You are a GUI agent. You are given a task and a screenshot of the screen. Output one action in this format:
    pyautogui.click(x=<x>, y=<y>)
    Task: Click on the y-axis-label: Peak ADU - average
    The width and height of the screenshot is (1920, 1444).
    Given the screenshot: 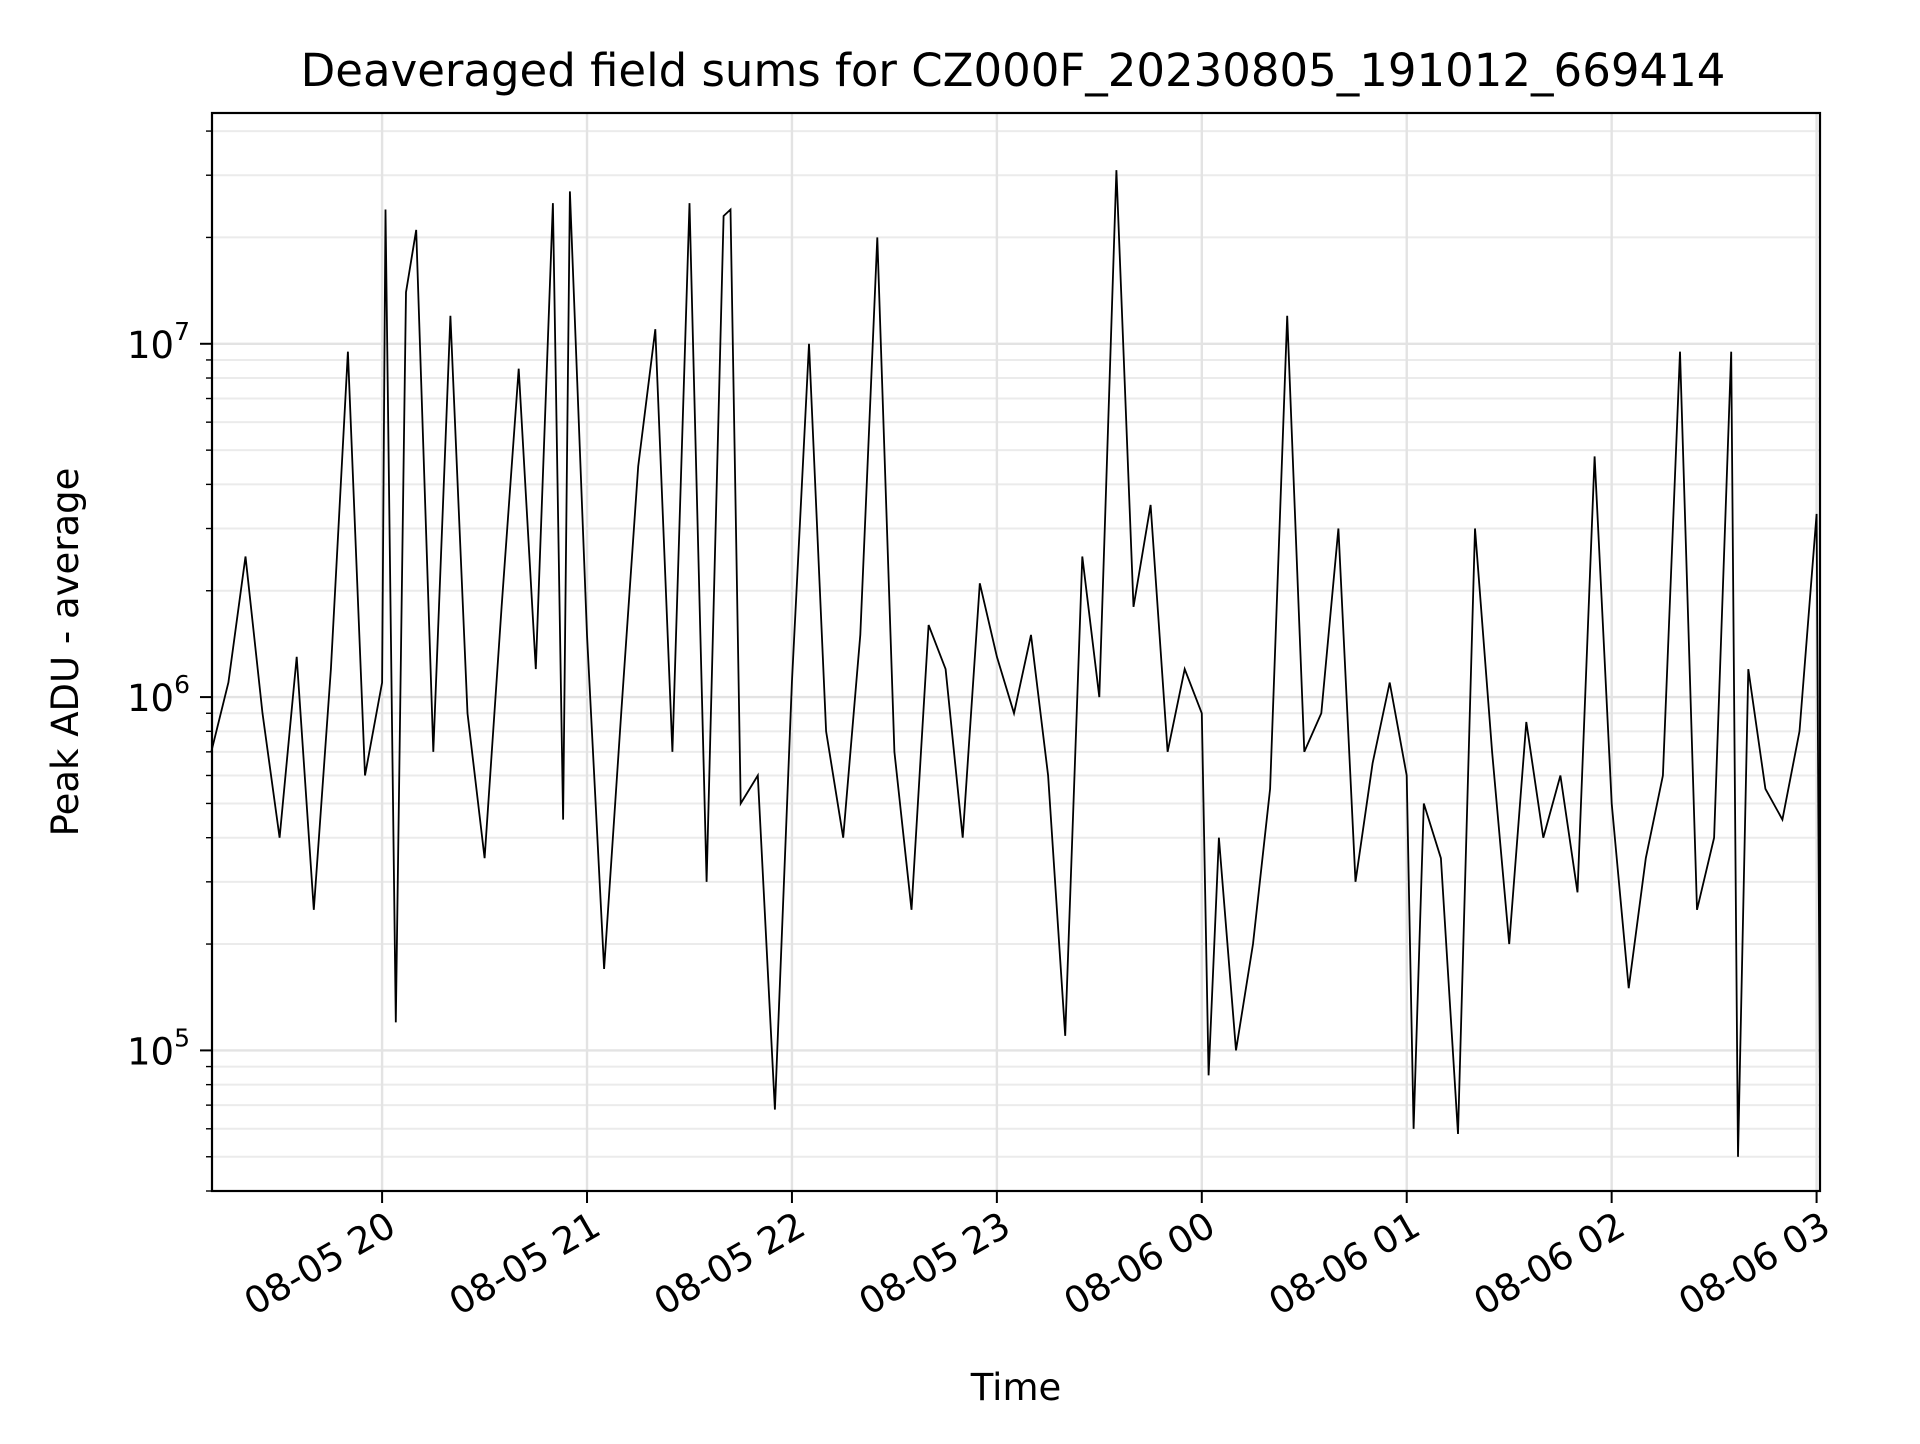 What is the action you would take?
    pyautogui.click(x=65, y=652)
    